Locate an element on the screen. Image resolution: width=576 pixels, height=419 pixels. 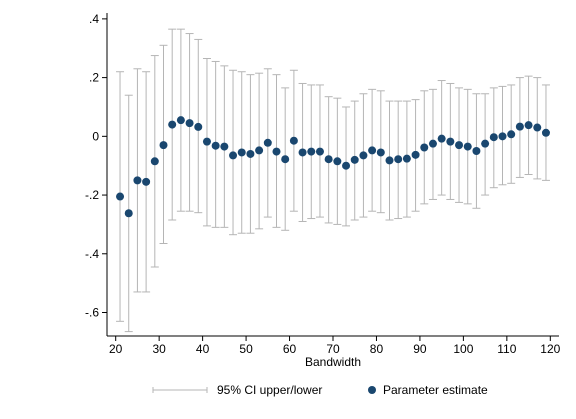
y-tick-label: -.4 is located at coordinates (92, 254).